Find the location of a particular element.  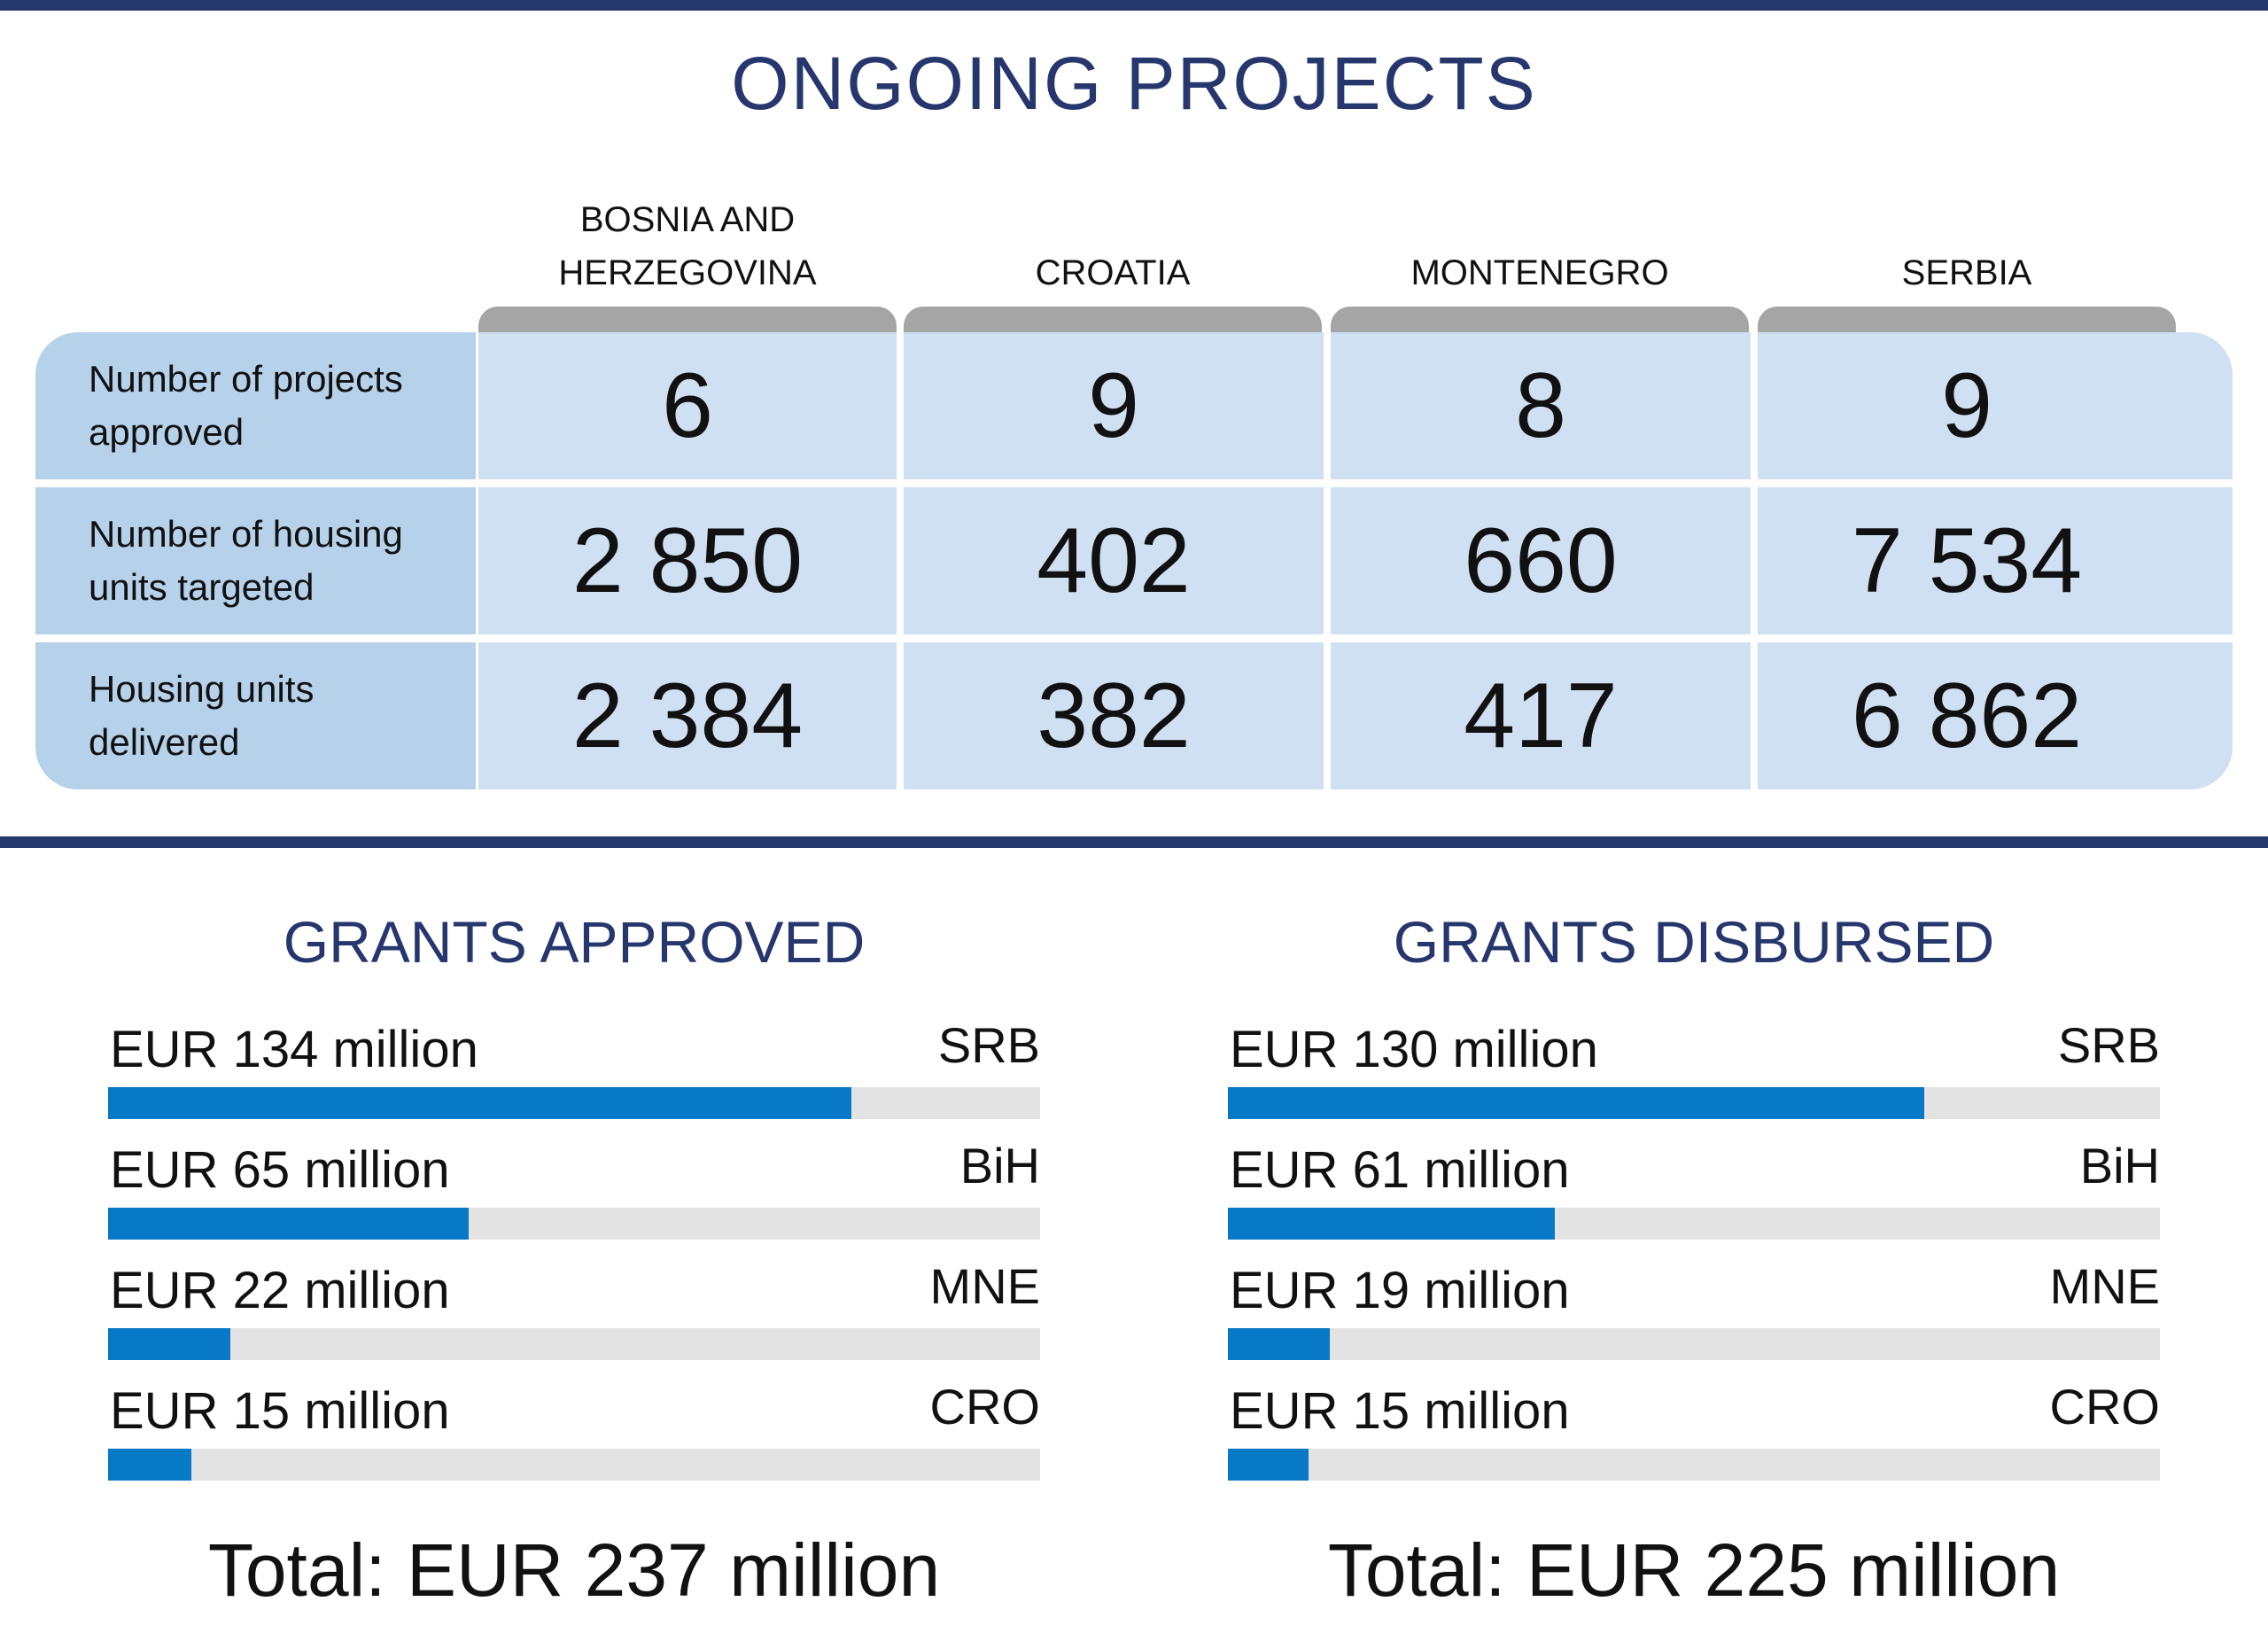

table-cell: 6 is located at coordinates (687, 405).